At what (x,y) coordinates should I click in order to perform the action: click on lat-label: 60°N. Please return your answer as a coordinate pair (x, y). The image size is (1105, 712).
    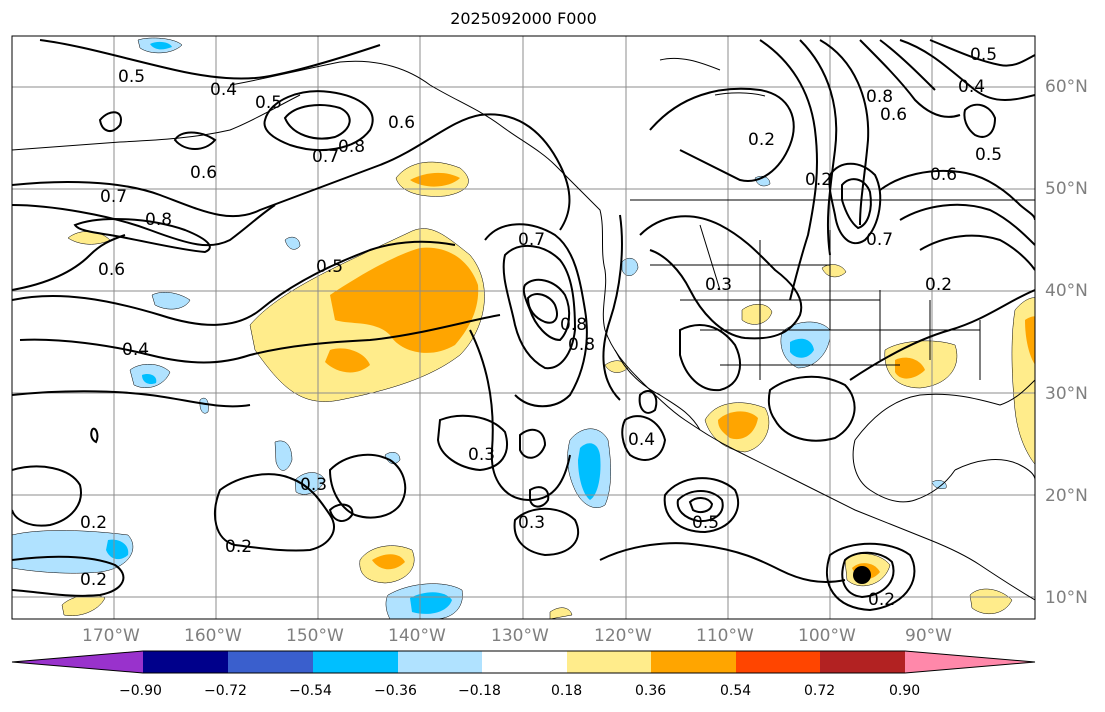
    Looking at the image, I should click on (1066, 87).